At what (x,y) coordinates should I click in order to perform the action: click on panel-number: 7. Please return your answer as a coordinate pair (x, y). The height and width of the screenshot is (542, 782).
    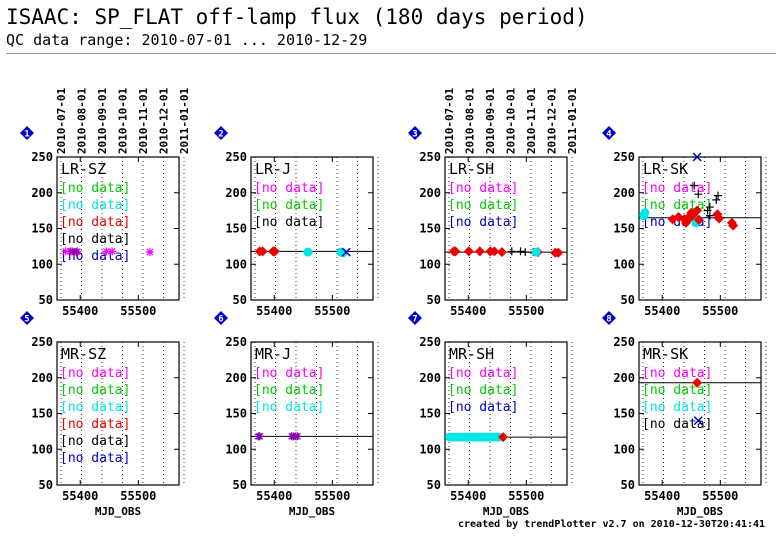
    Looking at the image, I should click on (414, 320).